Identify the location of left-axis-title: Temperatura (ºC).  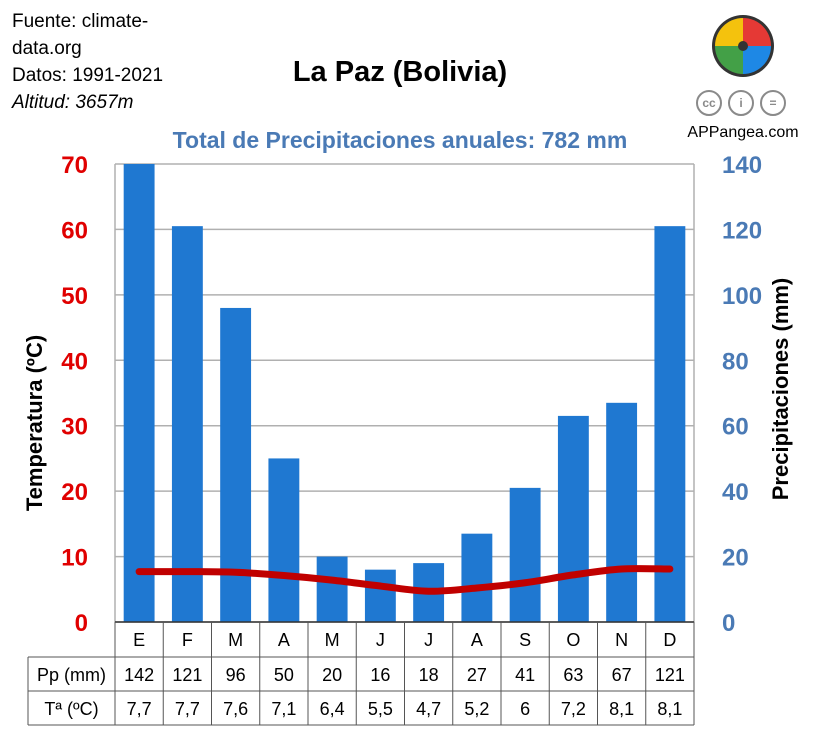
(34, 423).